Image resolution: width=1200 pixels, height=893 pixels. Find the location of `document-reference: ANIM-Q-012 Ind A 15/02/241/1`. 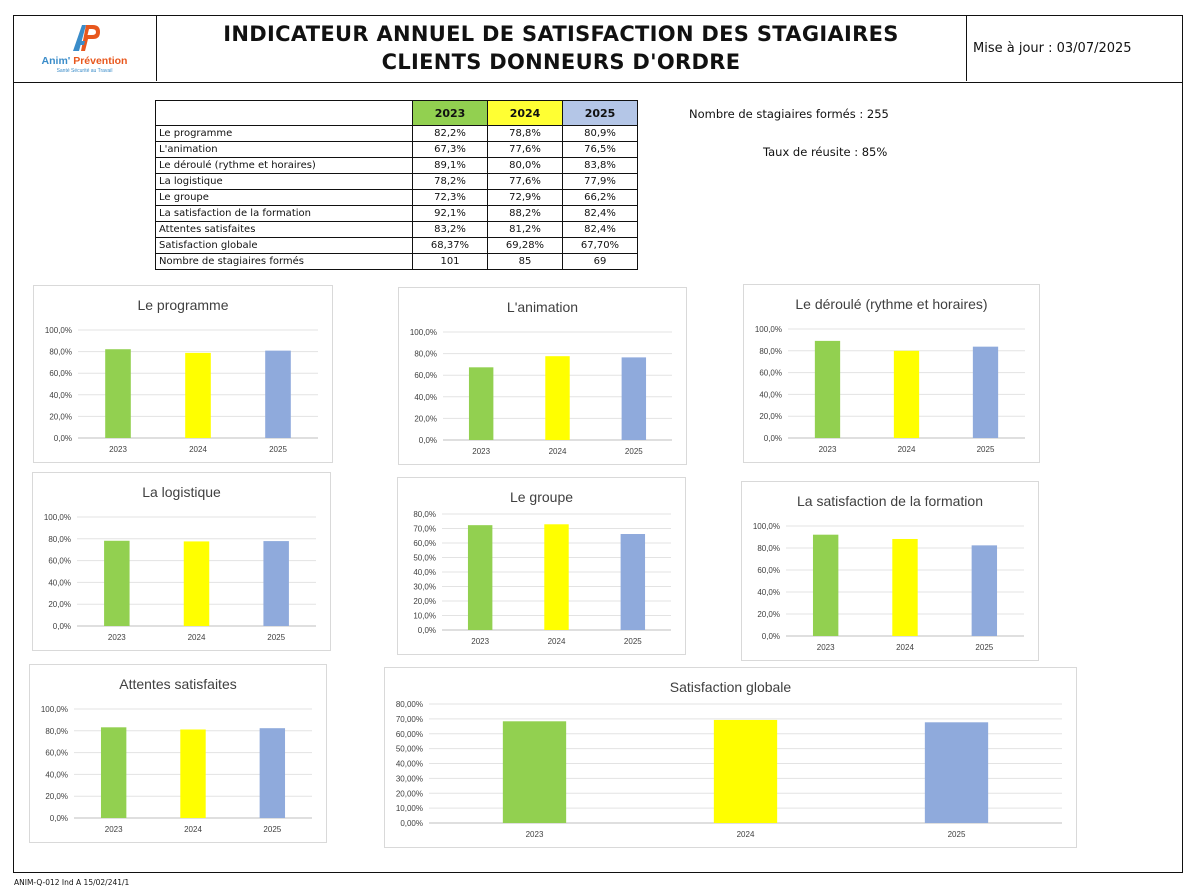

document-reference: ANIM-Q-012 Ind A 15/02/241/1 is located at coordinates (72, 882).